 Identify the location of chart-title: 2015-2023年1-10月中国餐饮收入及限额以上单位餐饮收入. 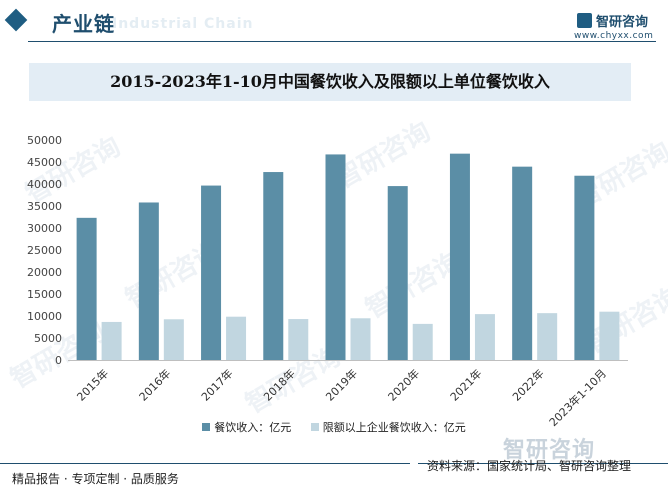
(330, 81).